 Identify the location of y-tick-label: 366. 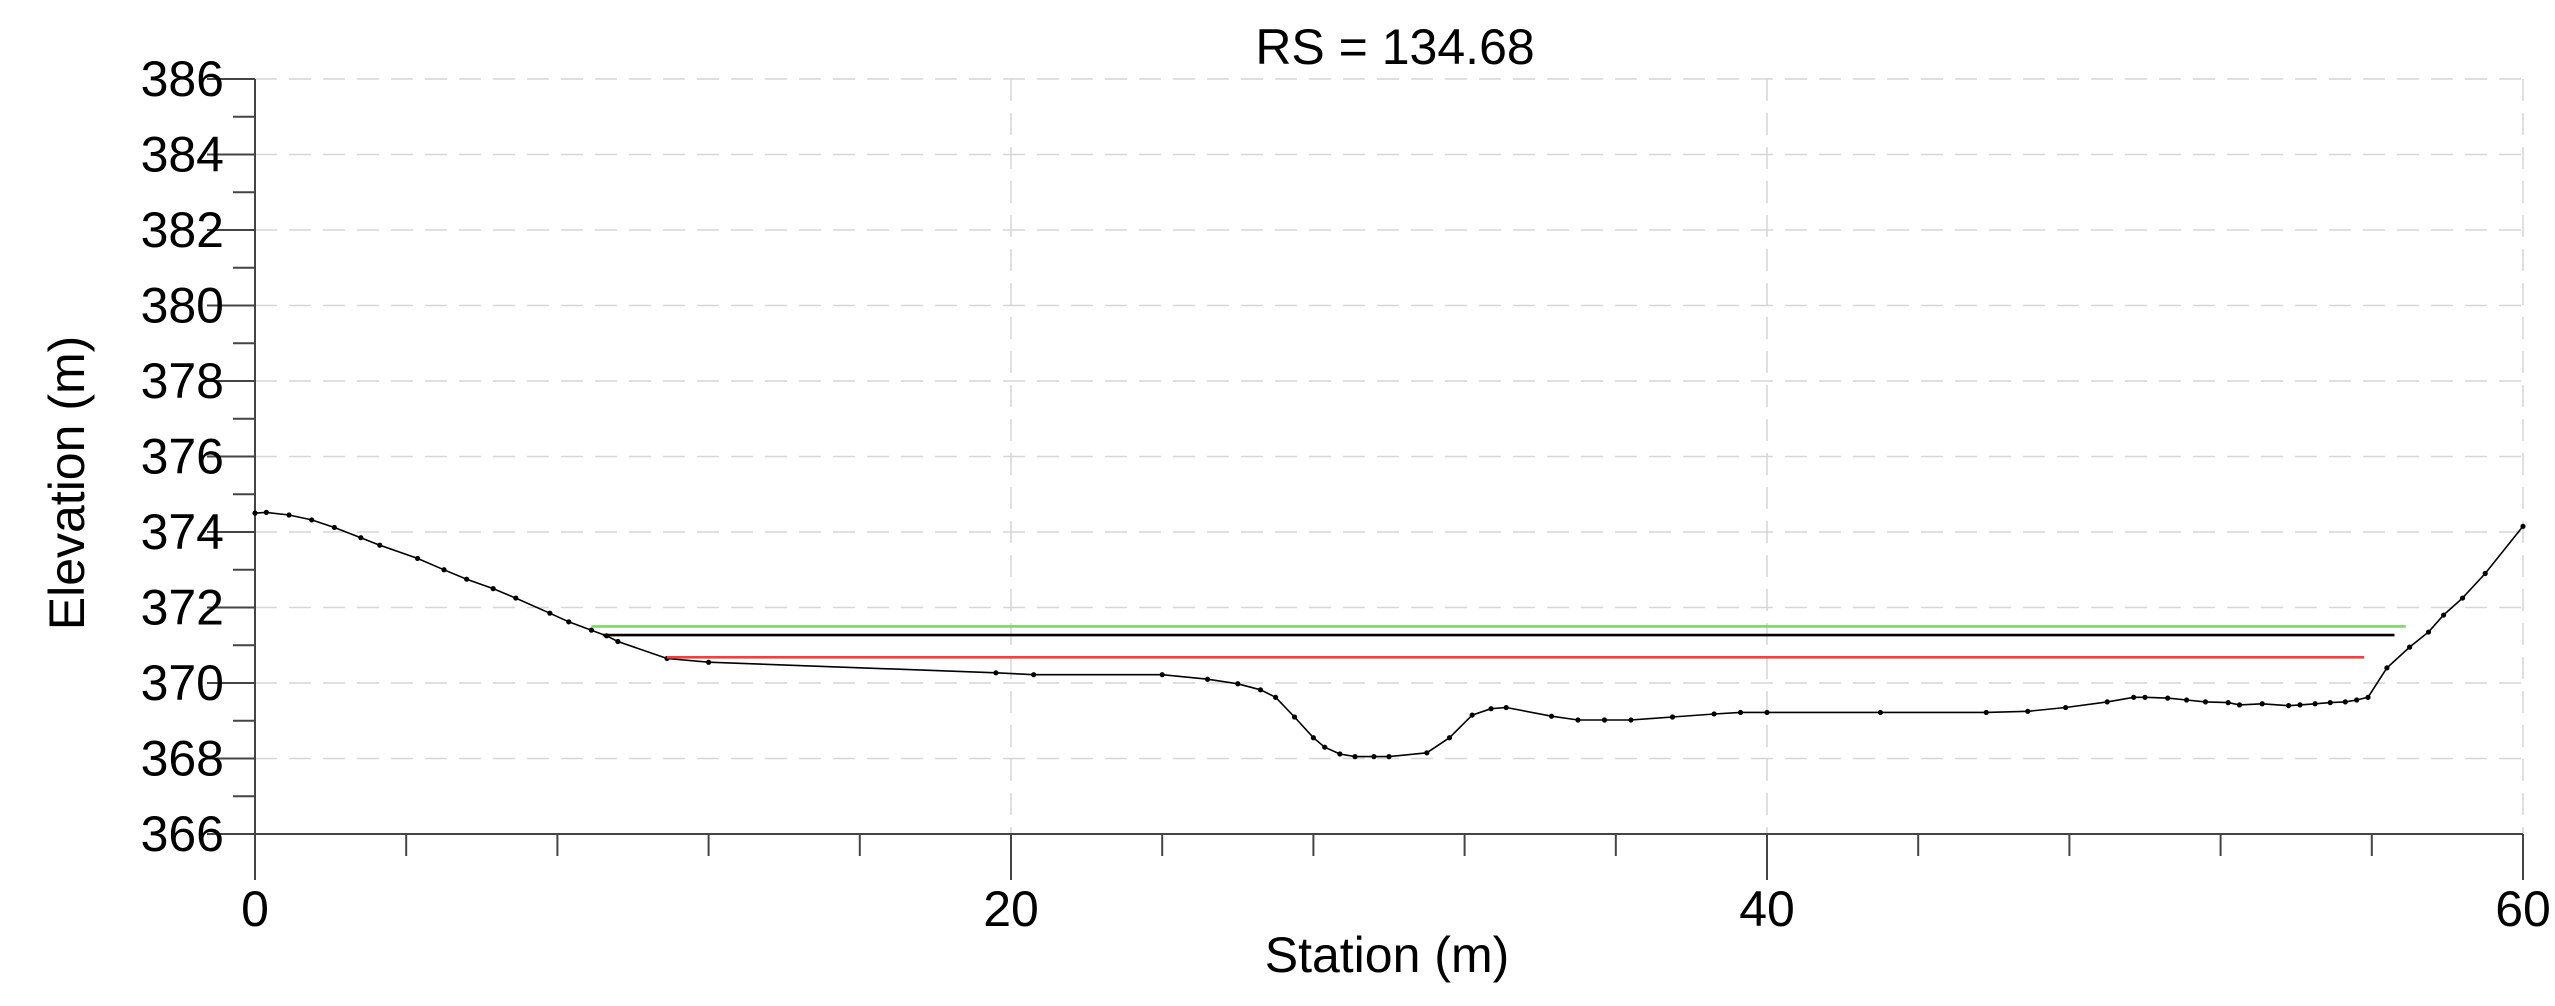
(182, 834).